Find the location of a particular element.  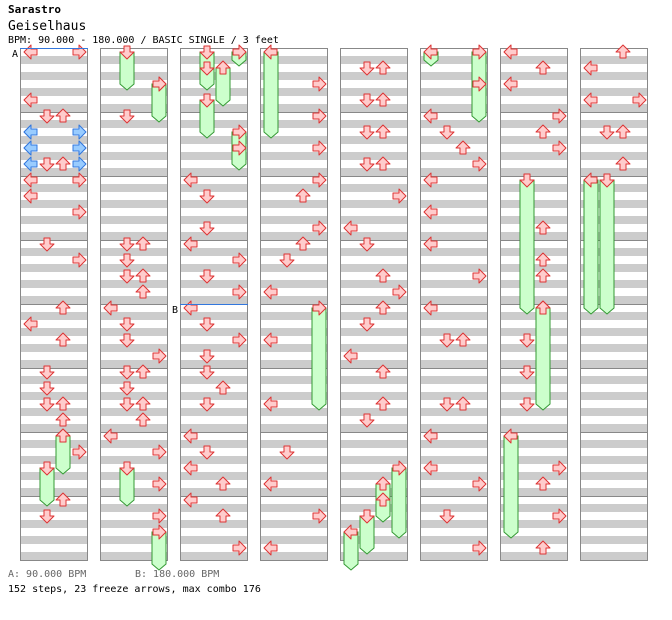

bpm-marker-label: A is located at coordinates (15, 54).